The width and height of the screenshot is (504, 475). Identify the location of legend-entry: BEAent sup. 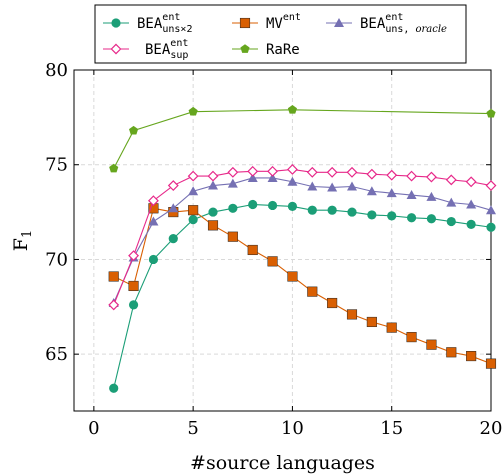
(145, 49).